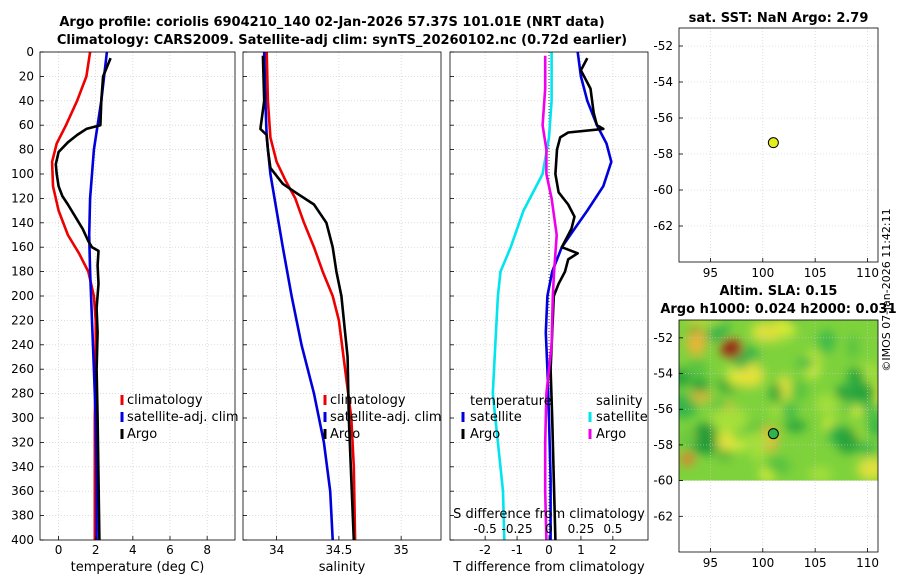 The width and height of the screenshot is (900, 580). Describe the element at coordinates (22, 223) in the screenshot. I see `y-tick-label: 140` at that location.